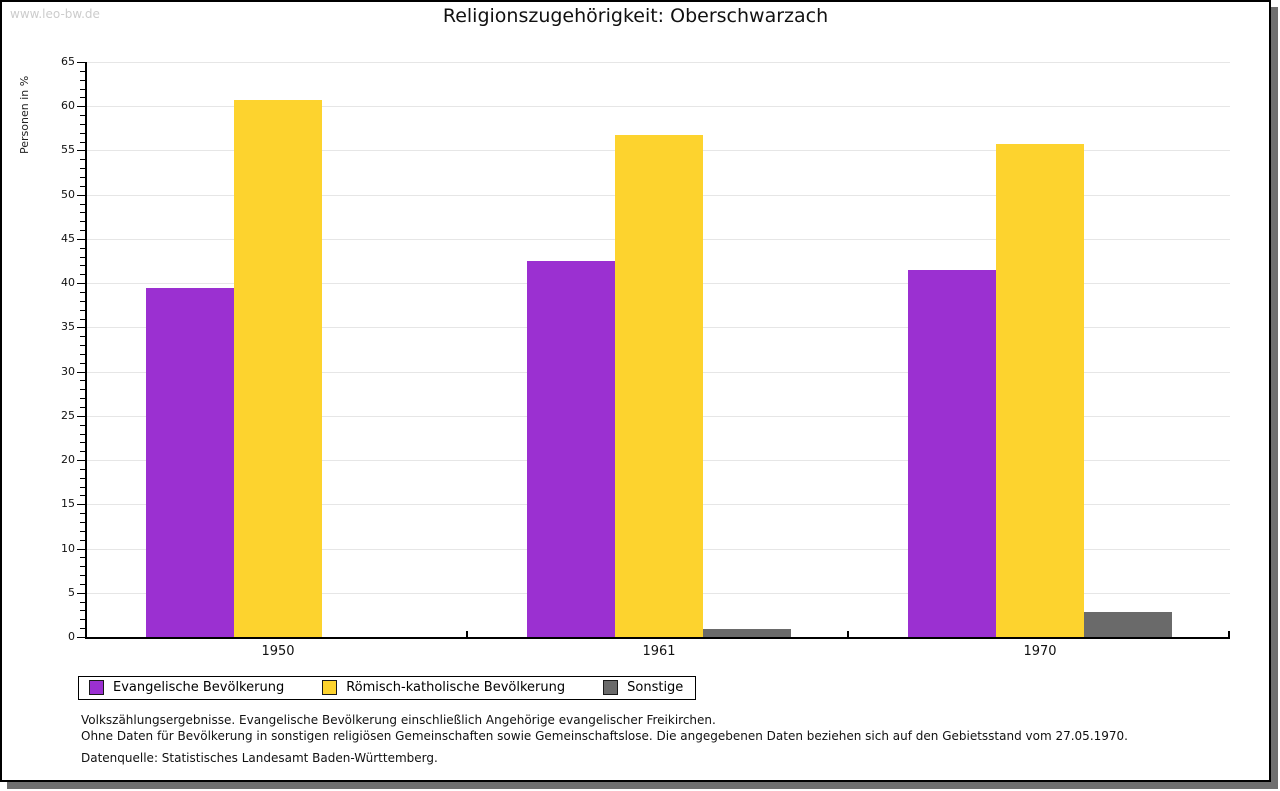  Describe the element at coordinates (635, 16) in the screenshot. I see `chart-title: Religionszugehörigkeit: Oberschwarzach` at that location.